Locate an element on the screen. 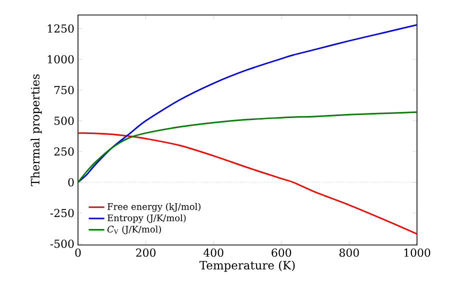 The image size is (450, 300). y-tick-label: 1250 is located at coordinates (61, 28).